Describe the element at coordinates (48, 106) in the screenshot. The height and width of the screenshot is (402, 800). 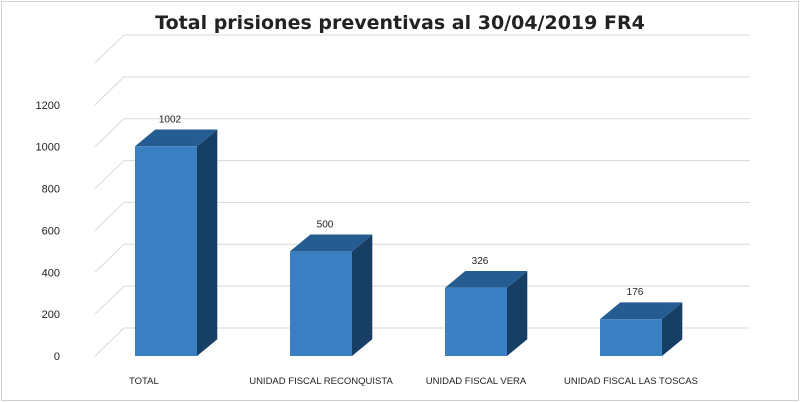
I see `y-tick-label: 1200` at that location.